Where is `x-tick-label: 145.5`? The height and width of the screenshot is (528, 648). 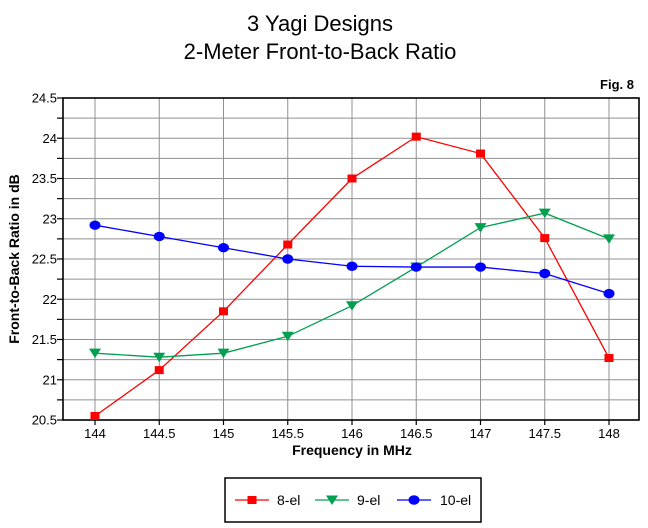 x-tick-label: 145.5 is located at coordinates (287, 433).